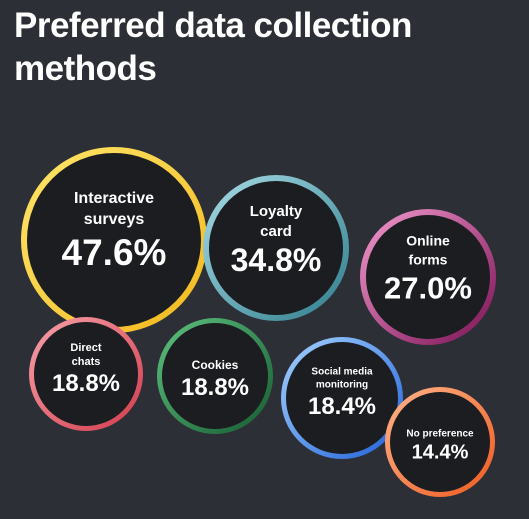 The image size is (529, 519). What do you see at coordinates (114, 219) in the screenshot?
I see `bubble-label: surveys` at bounding box center [114, 219].